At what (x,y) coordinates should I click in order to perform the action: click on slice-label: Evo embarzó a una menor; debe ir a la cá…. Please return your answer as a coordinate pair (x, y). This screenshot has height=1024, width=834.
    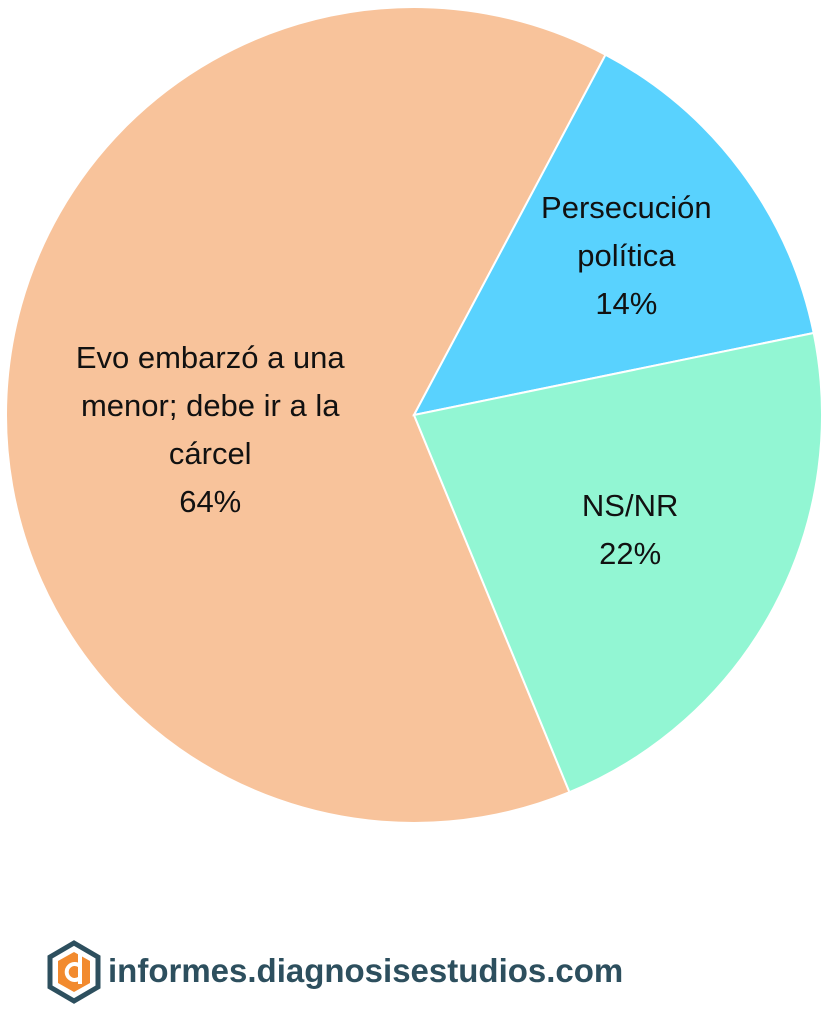
    Looking at the image, I should click on (210, 430).